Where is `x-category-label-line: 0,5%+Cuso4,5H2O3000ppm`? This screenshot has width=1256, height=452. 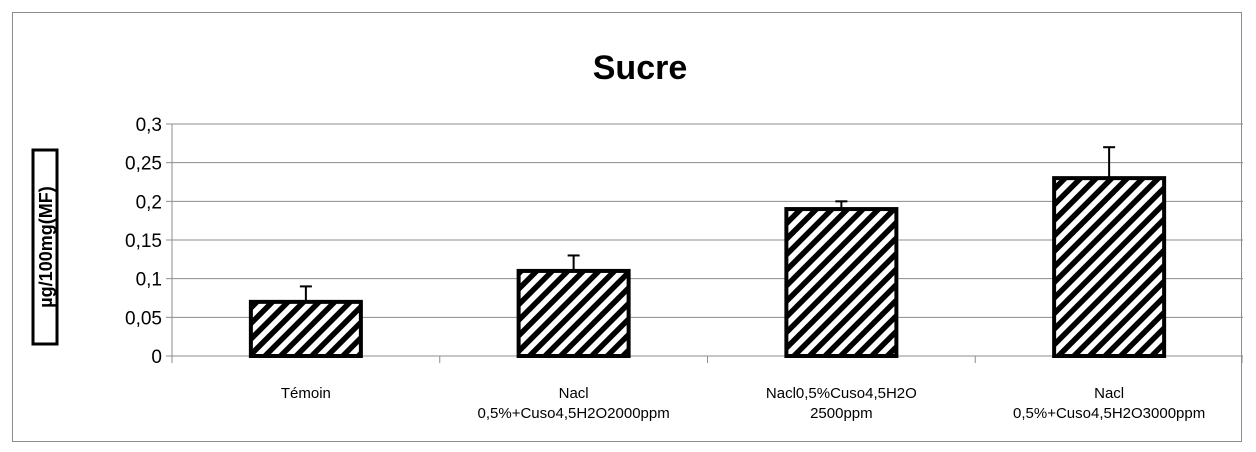
x-category-label-line: 0,5%+Cuso4,5H2O3000ppm is located at coordinates (1109, 413).